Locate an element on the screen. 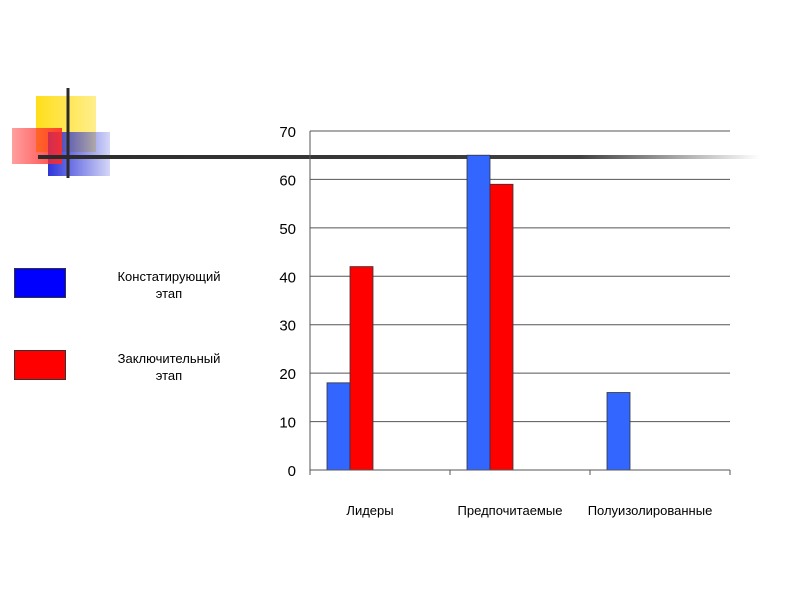 The width and height of the screenshot is (800, 600). y-tick-label: 40 is located at coordinates (287, 277).